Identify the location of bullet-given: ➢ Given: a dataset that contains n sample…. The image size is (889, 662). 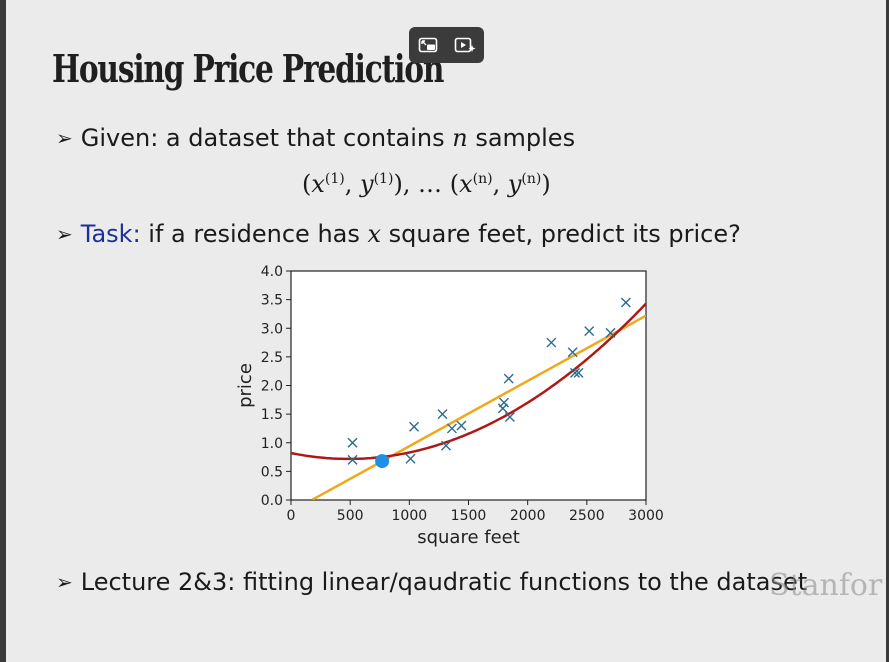
(315, 138).